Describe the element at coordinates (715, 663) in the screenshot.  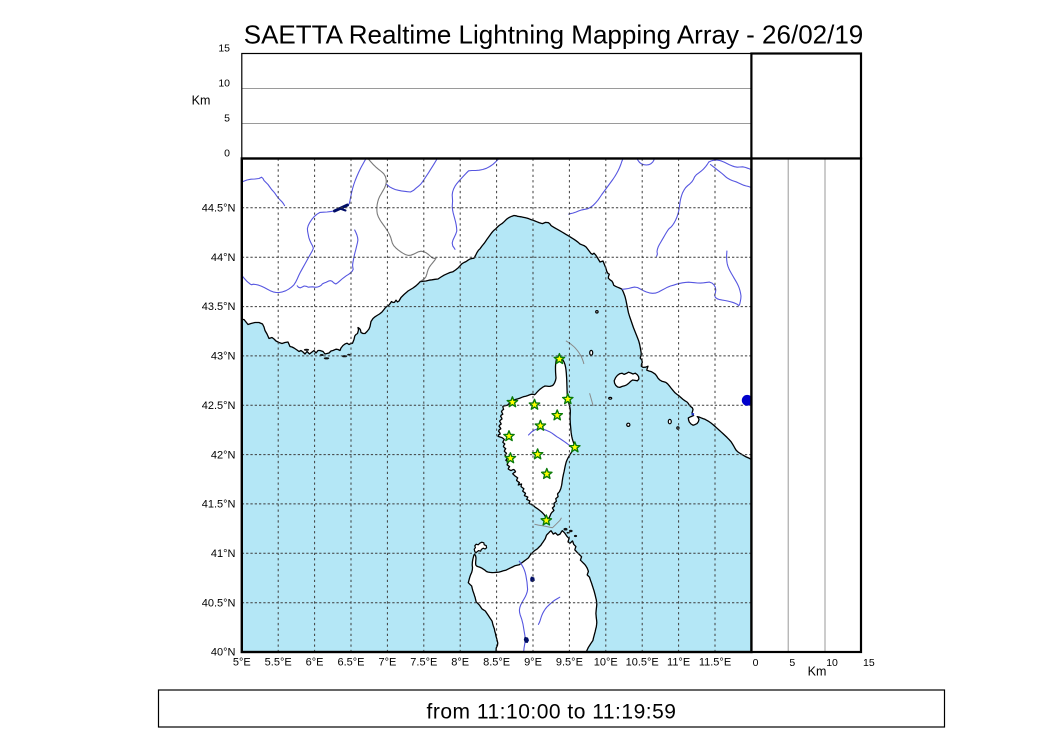
I see `svg-text: 11.5°E` at that location.